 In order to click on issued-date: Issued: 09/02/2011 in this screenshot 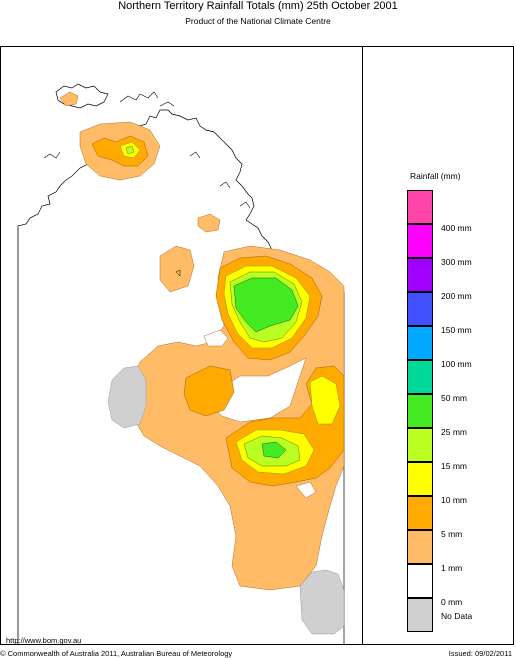, I will do `click(480, 653)`.